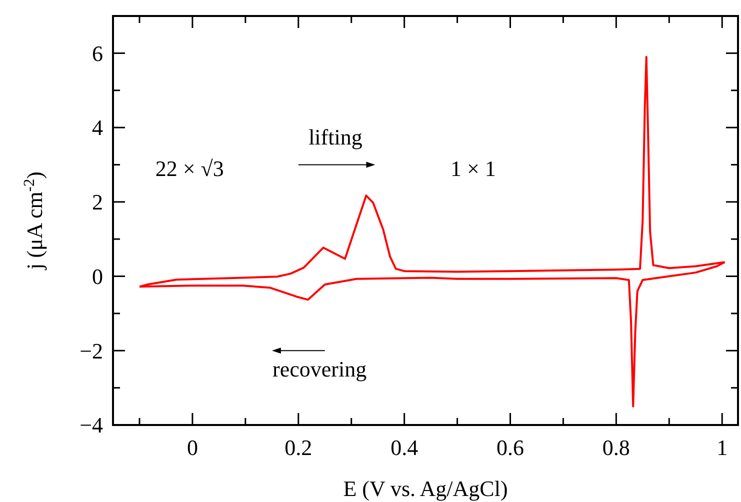 This screenshot has height=502, width=741. Describe the element at coordinates (319, 369) in the screenshot. I see `annotation: recovering` at that location.